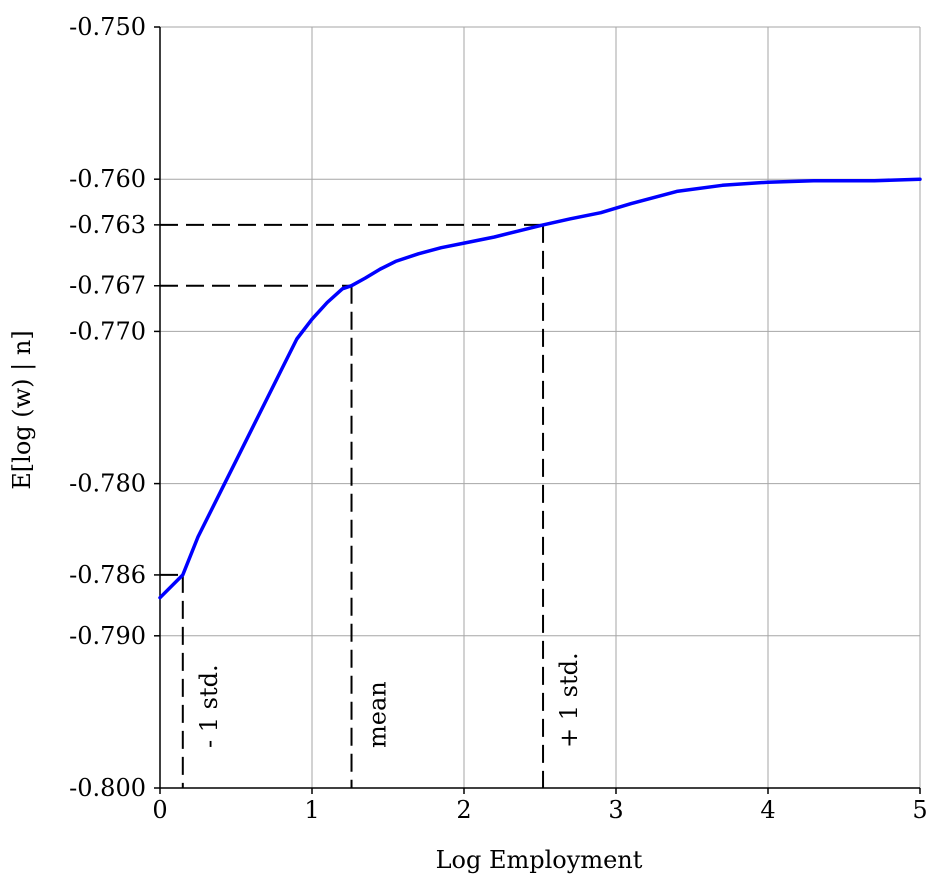 The image size is (929, 887). What do you see at coordinates (107, 331) in the screenshot?
I see `y-tick-label: -0.770` at bounding box center [107, 331].